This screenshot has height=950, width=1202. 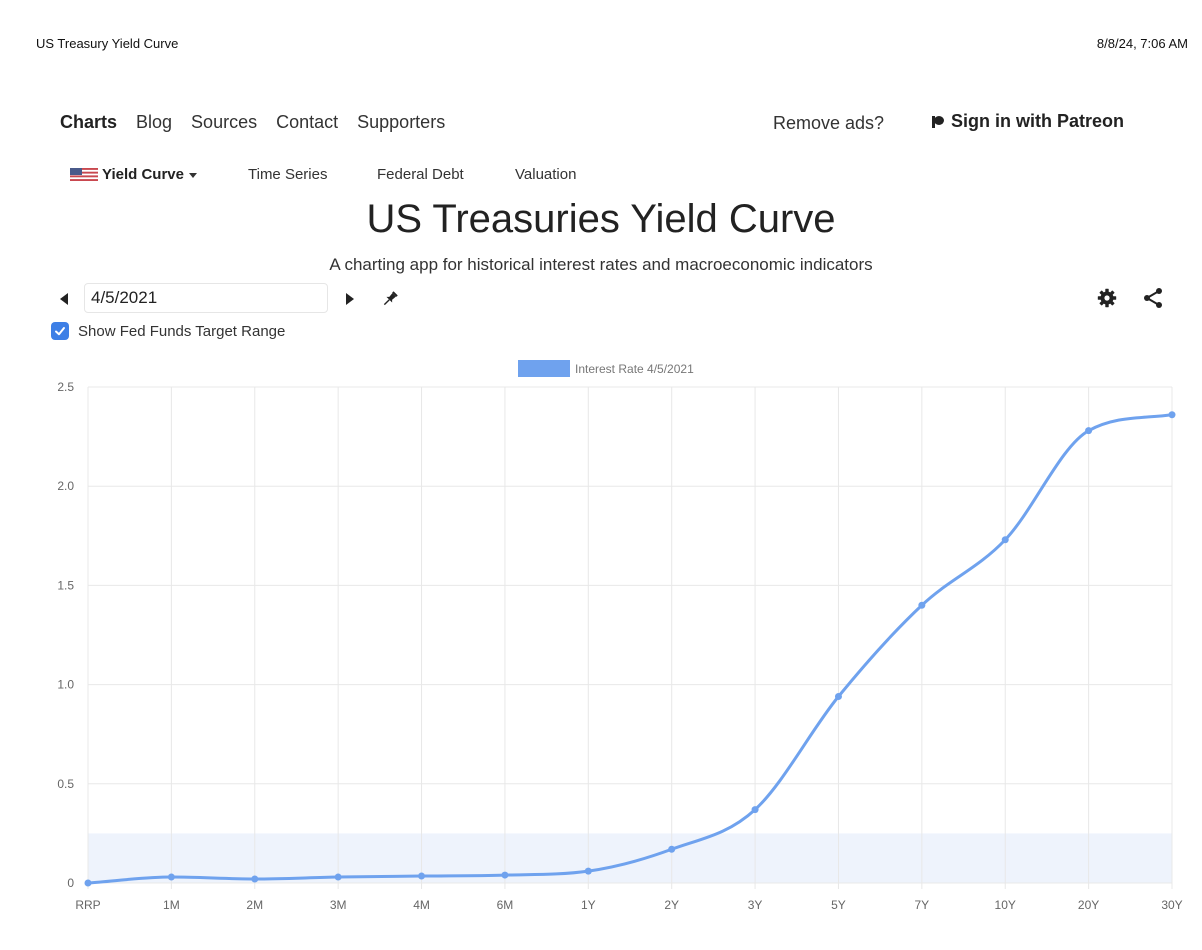 I want to click on yield-curve-dropdown: Yield Curve, so click(x=149, y=174).